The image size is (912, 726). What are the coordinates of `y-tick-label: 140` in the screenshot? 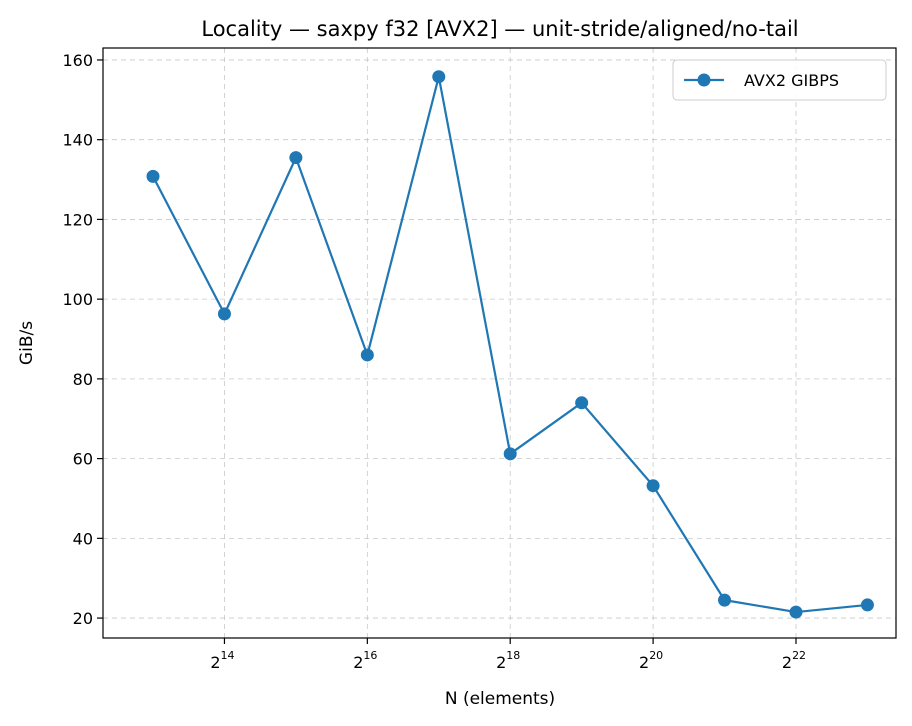 It's located at (77, 140).